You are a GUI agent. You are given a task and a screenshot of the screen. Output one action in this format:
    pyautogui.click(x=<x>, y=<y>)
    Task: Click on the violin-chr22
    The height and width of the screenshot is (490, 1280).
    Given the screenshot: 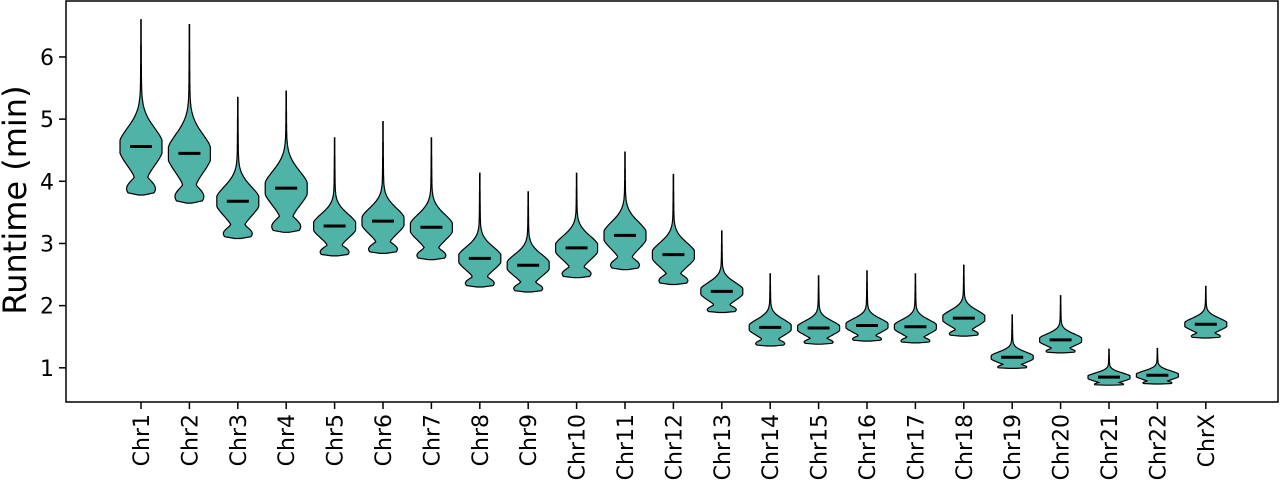 What is the action you would take?
    pyautogui.click(x=1157, y=366)
    